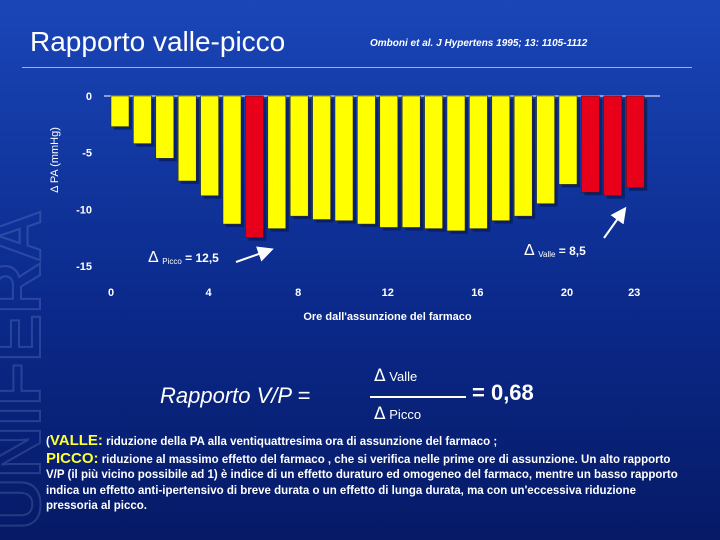 The image size is (720, 540). I want to click on slide-title: Rapporto valle-picco, so click(158, 41).